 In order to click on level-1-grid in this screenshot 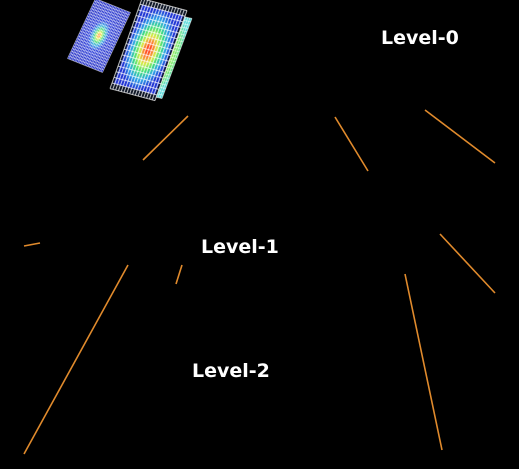, I will do `click(148, 50)`.